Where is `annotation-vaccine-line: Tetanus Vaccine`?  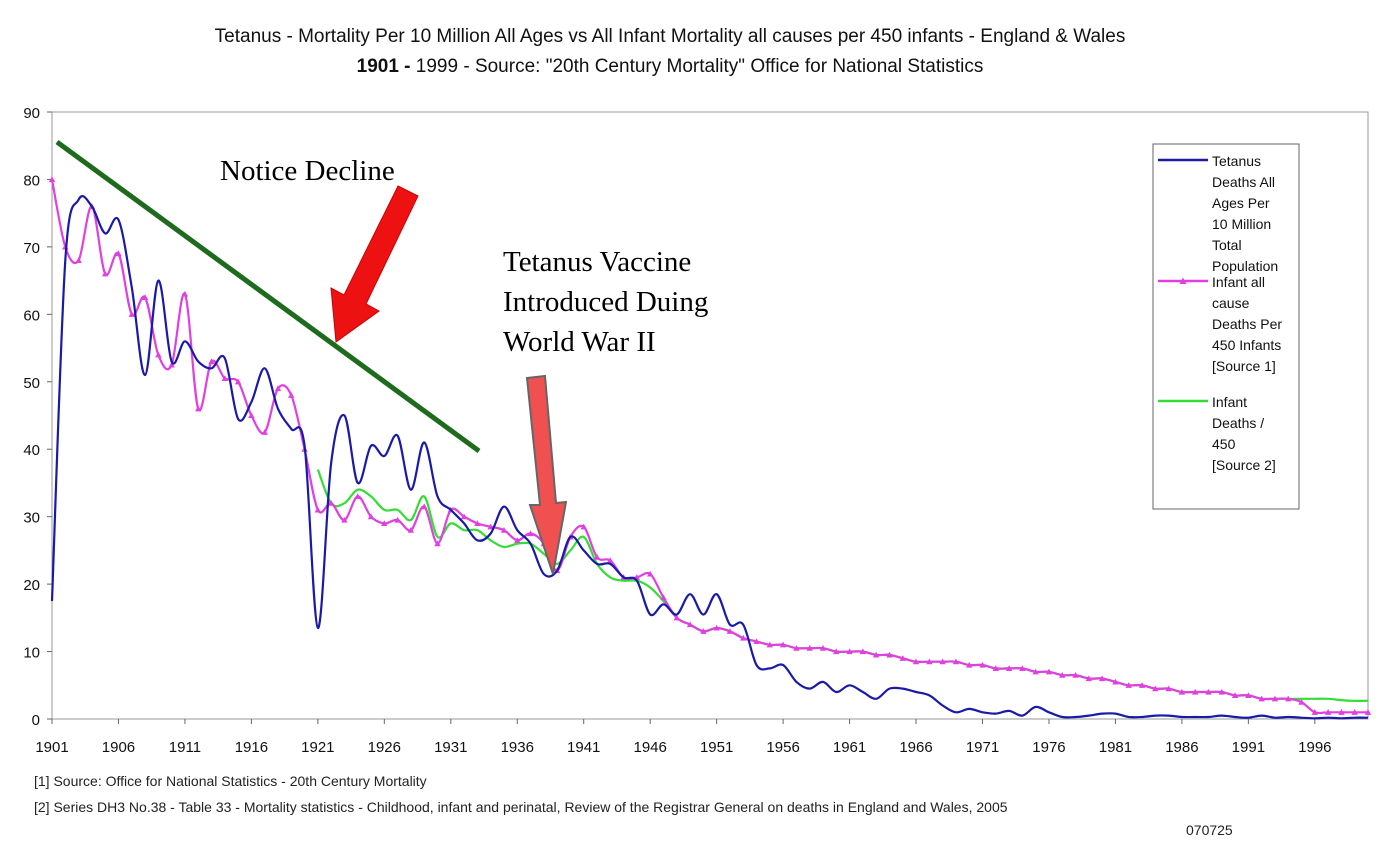
annotation-vaccine-line: Tetanus Vaccine is located at coordinates (597, 262).